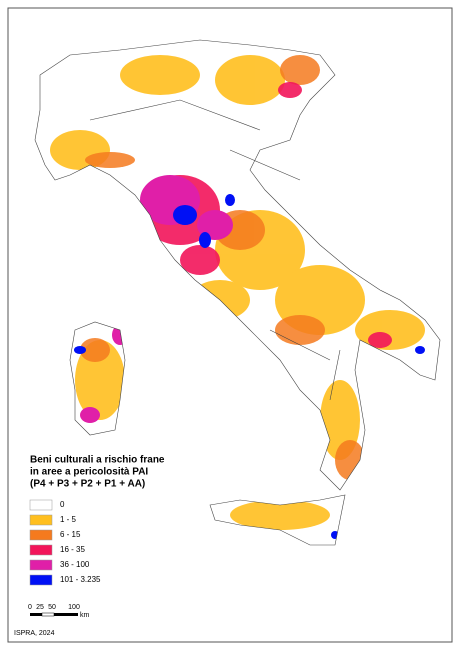 The width and height of the screenshot is (460, 650). I want to click on legend-title: Beni culturali a rischio frane, so click(97, 460).